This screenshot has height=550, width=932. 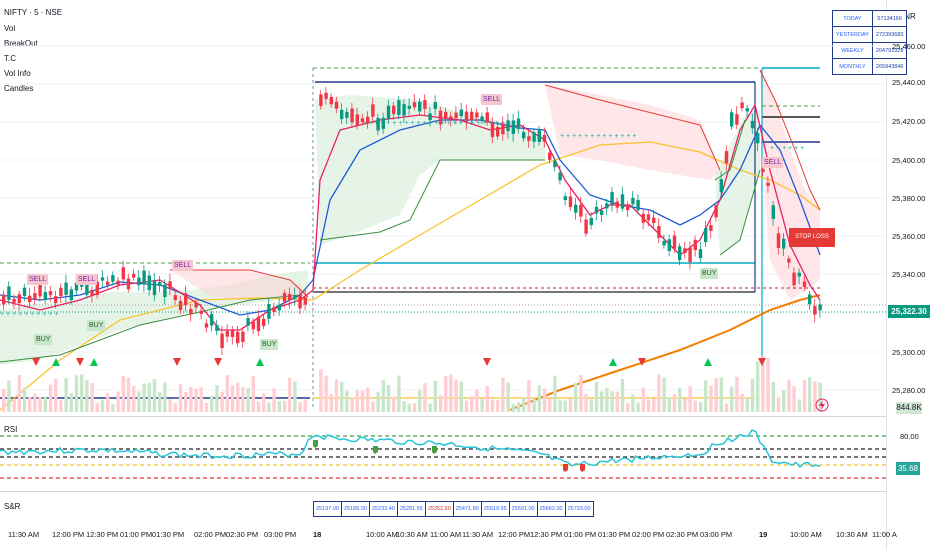 I want to click on rsi-title: RSI, so click(x=11, y=429).